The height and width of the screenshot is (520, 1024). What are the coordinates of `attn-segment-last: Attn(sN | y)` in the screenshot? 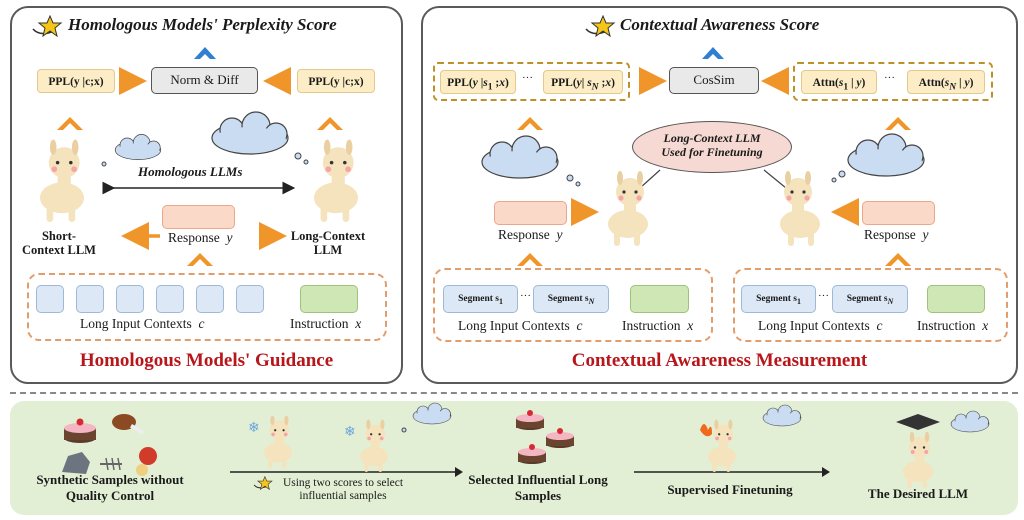 It's located at (946, 82).